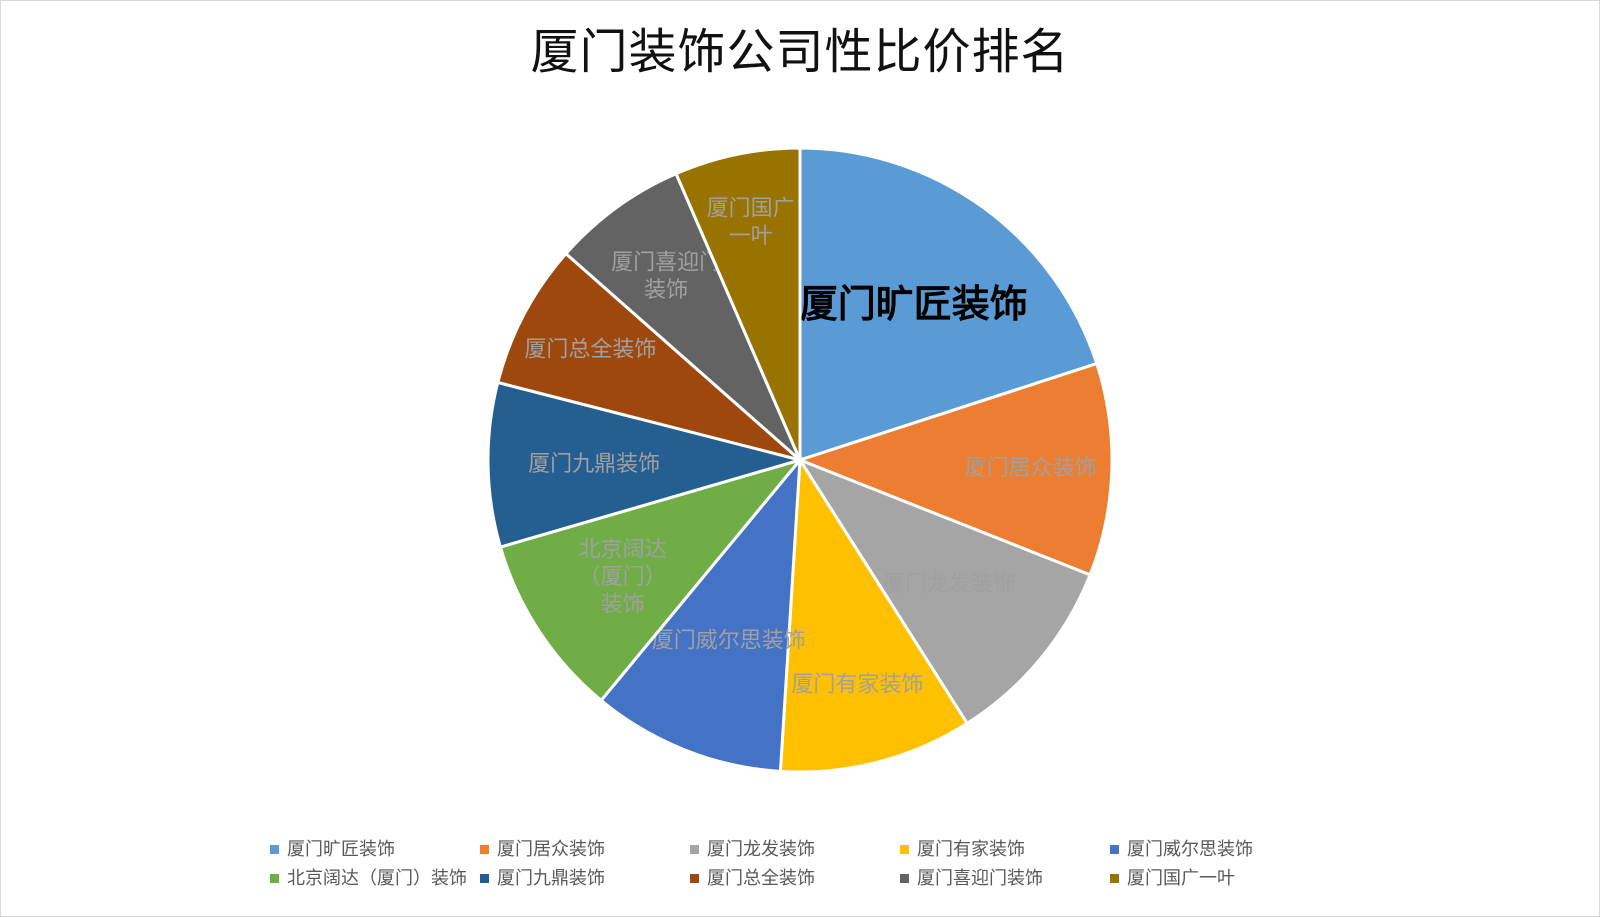  I want to click on slice-label: 厦门总全装饰, so click(590, 350).